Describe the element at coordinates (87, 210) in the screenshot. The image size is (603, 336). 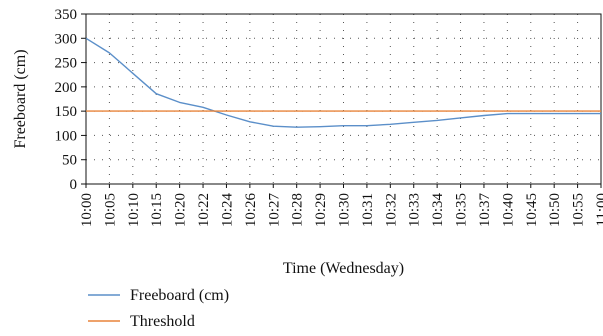
I see `x-tick-label: 10:00` at that location.